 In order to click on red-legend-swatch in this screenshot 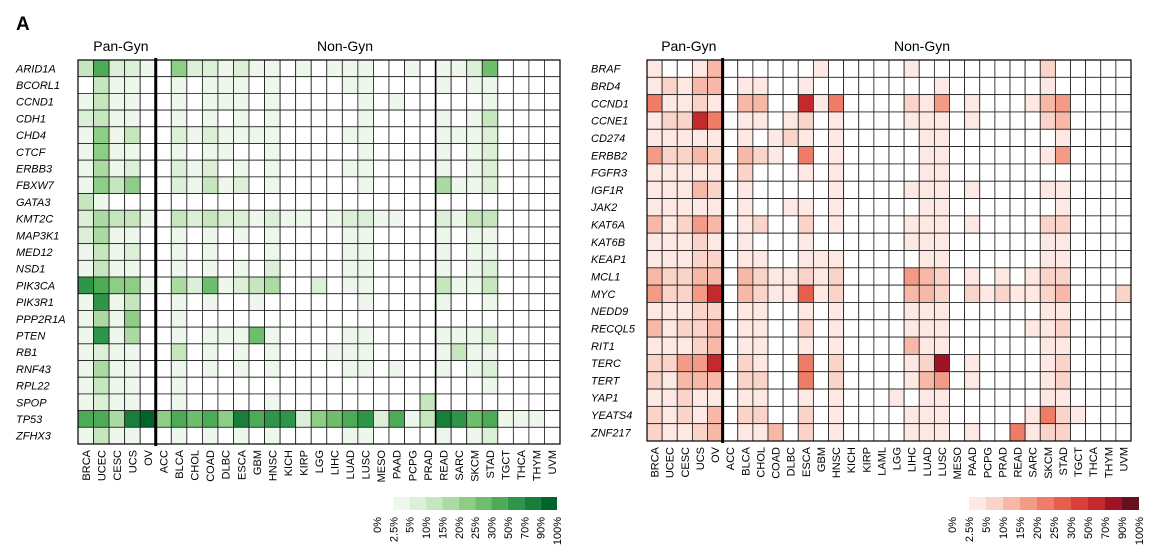, I will do `click(977, 503)`.